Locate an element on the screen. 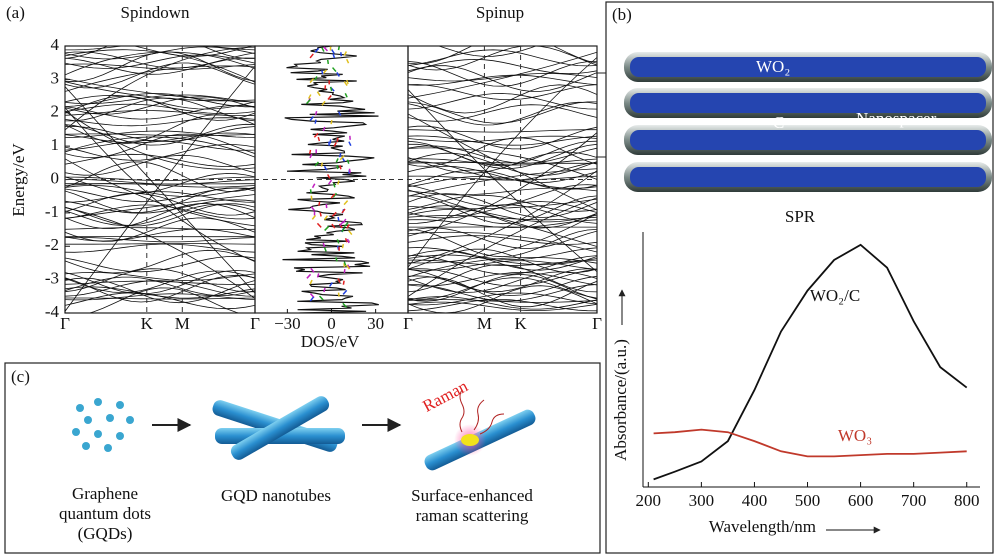 Image resolution: width=995 pixels, height=555 pixels. dos-curve is located at coordinates (330, 179).